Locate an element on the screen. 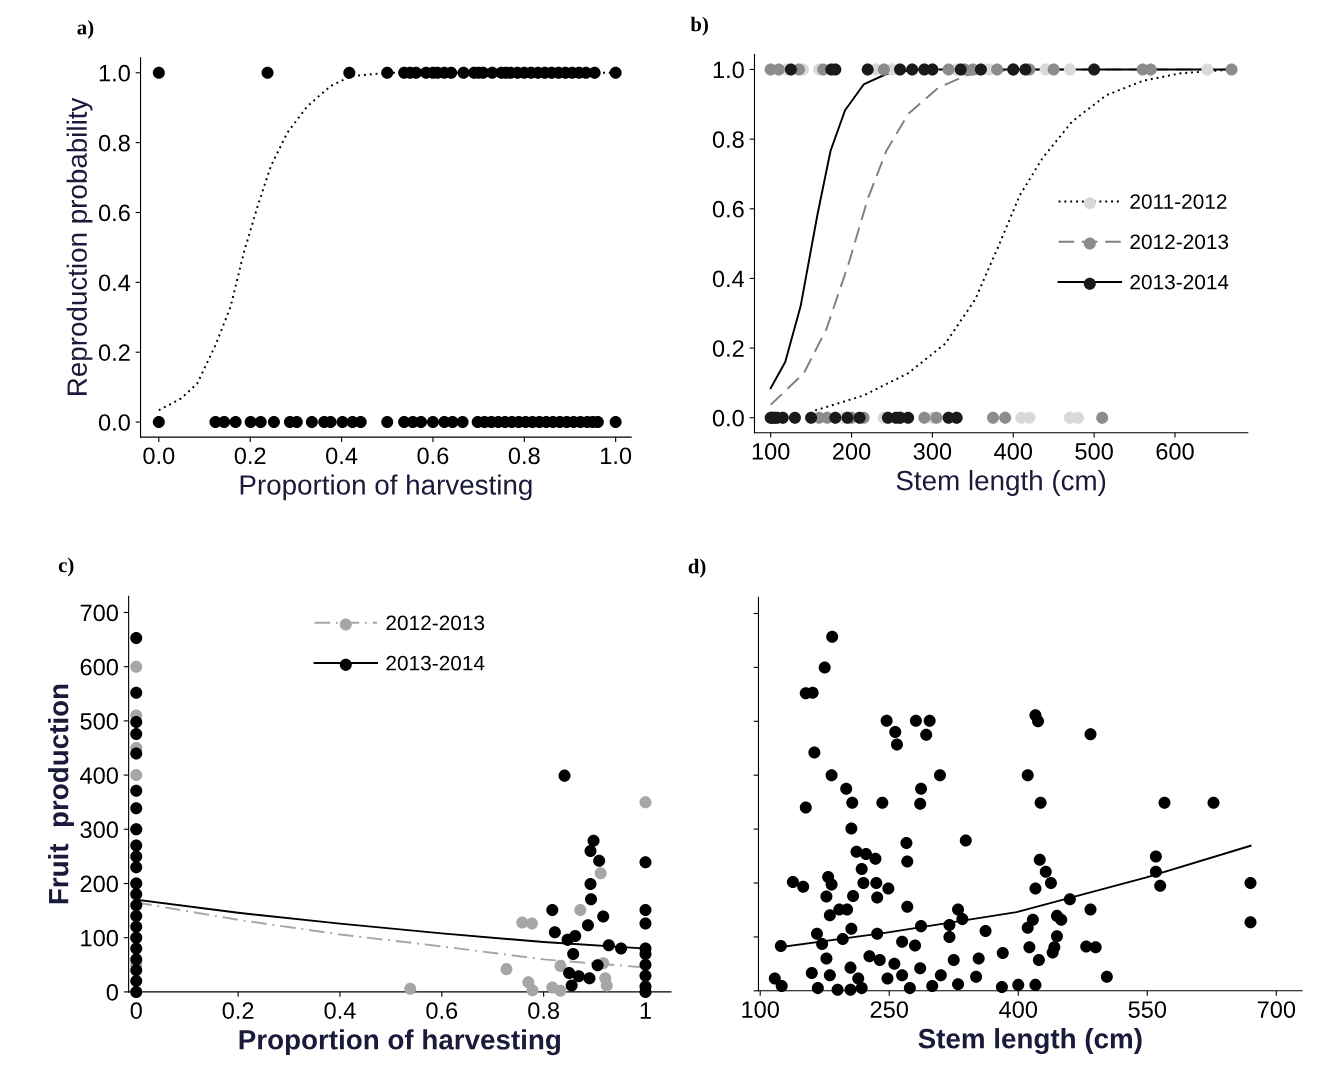 The image size is (1326, 1090). y-axis-title: Fruit production is located at coordinates (61, 794).